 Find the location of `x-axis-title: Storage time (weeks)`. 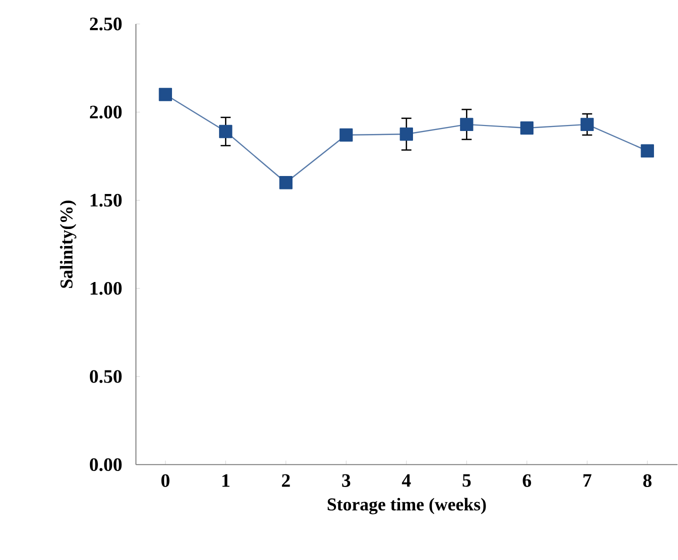

x-axis-title: Storage time (weeks) is located at coordinates (407, 506).